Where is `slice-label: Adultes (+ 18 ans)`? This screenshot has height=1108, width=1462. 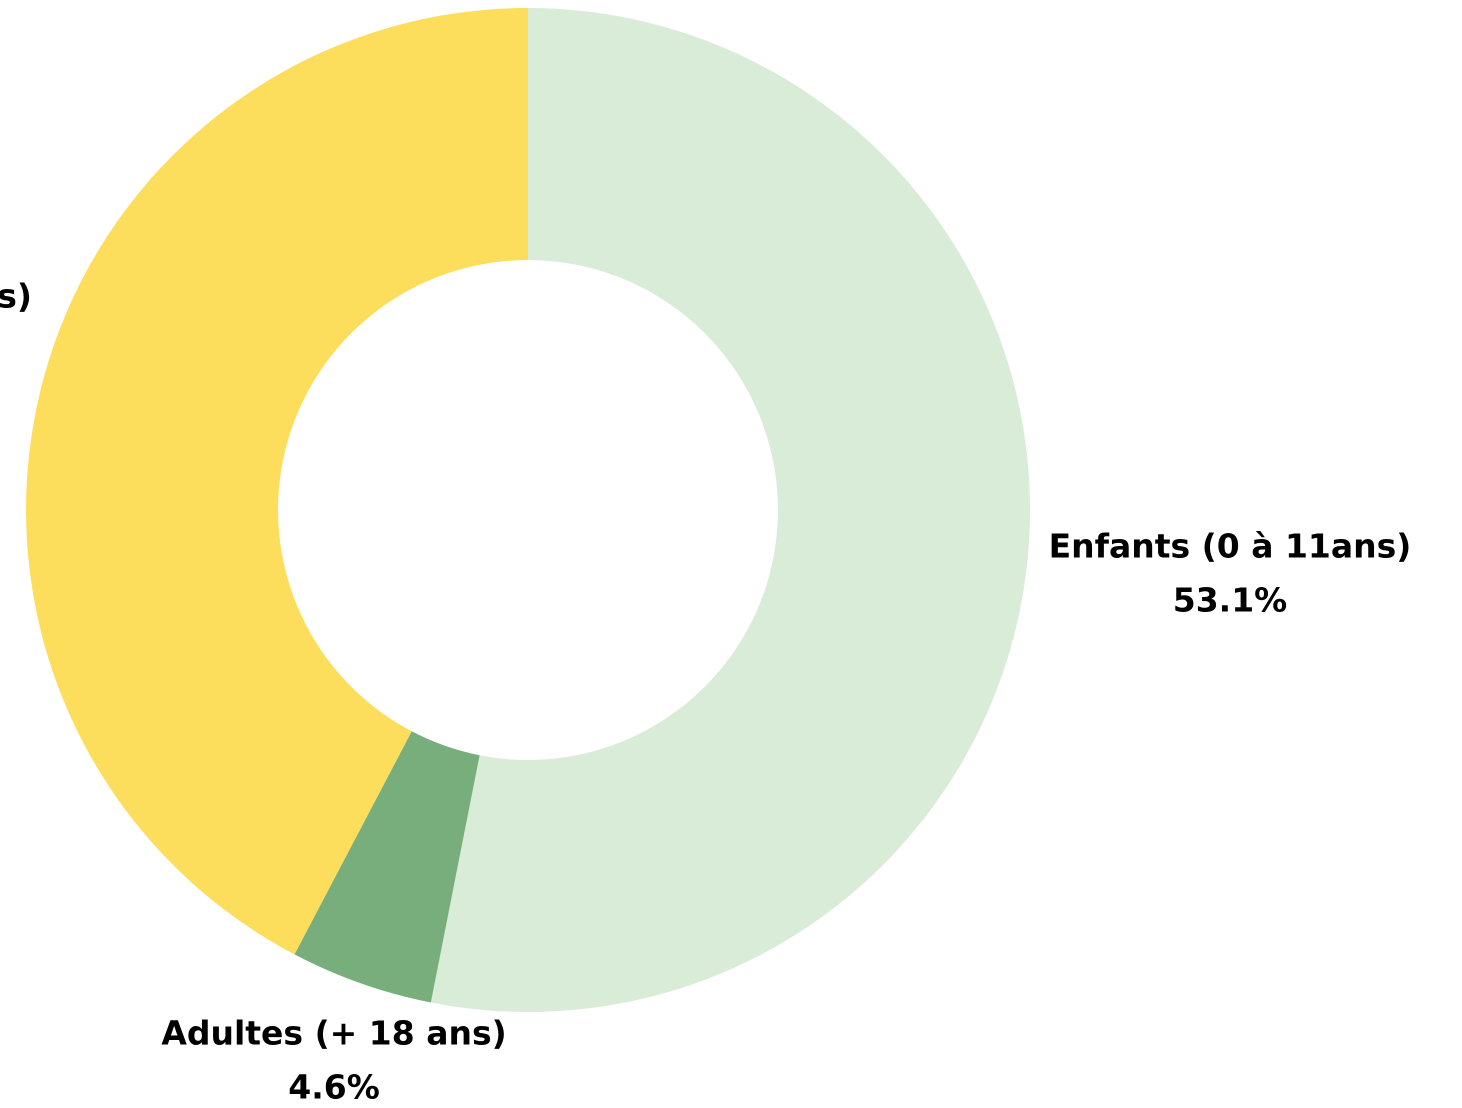 slice-label: Adultes (+ 18 ans) is located at coordinates (333, 1033).